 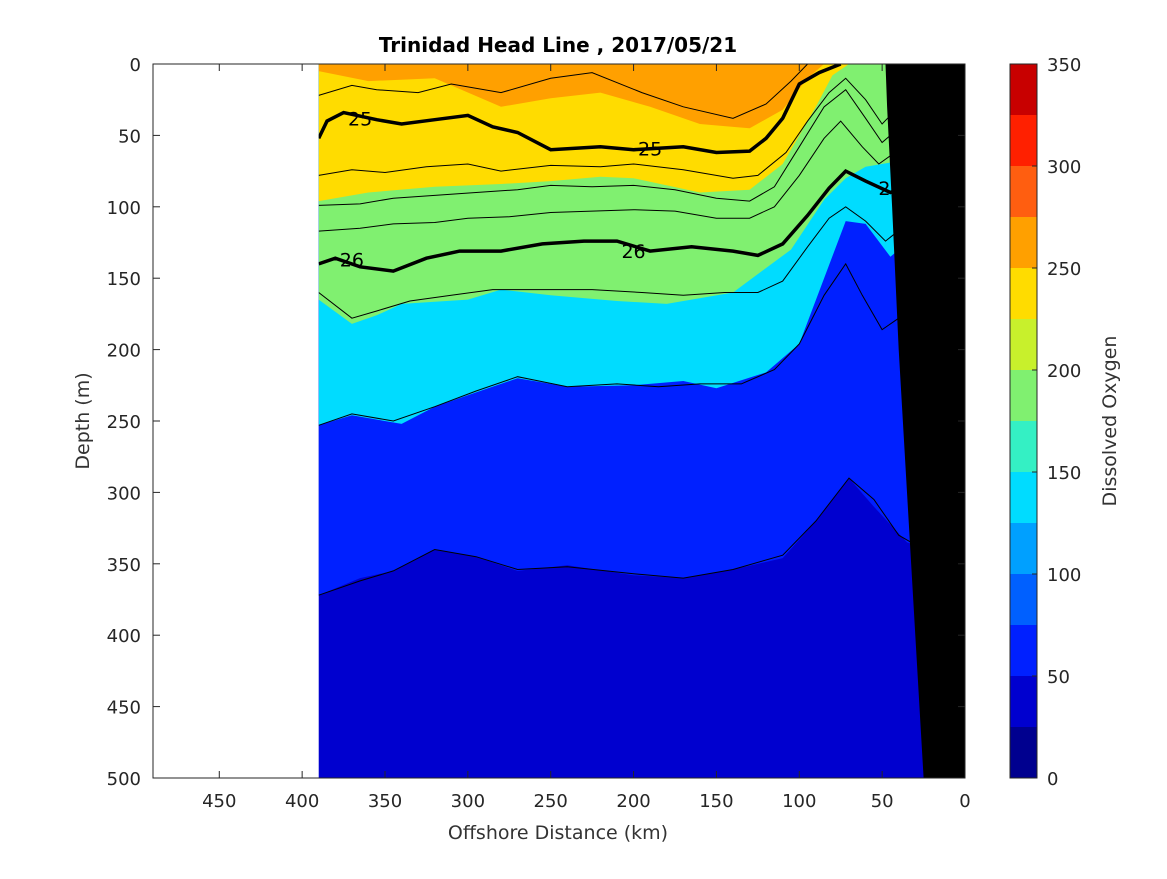 I want to click on y-tick-label: 450, so click(x=124, y=708).